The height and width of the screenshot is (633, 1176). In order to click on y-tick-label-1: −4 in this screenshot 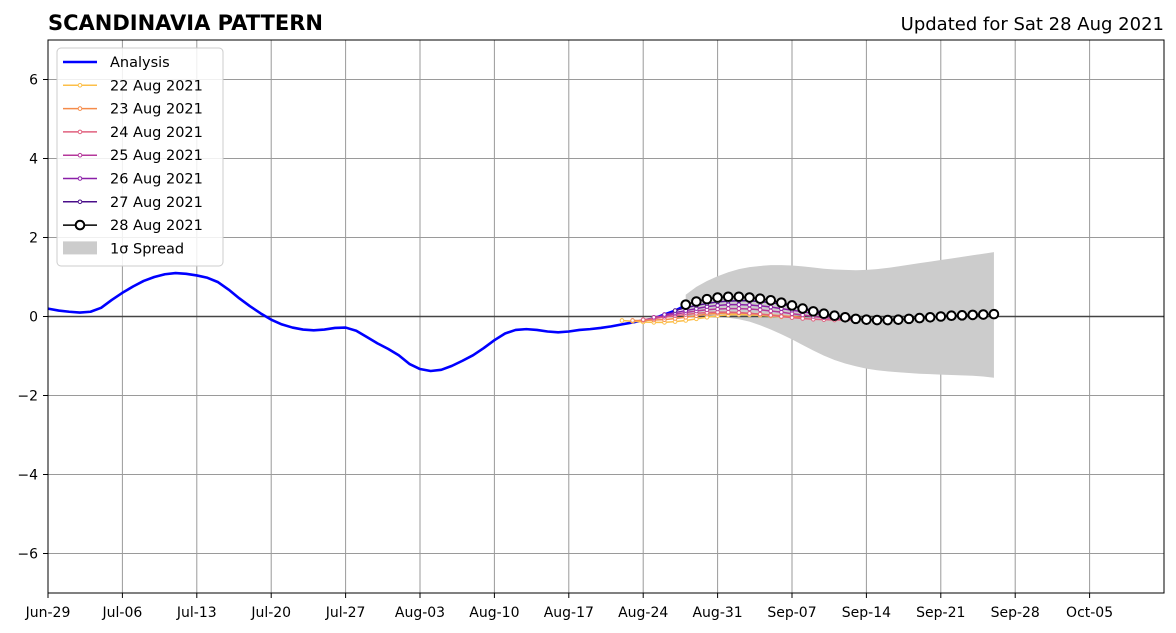, I will do `click(27, 476)`.